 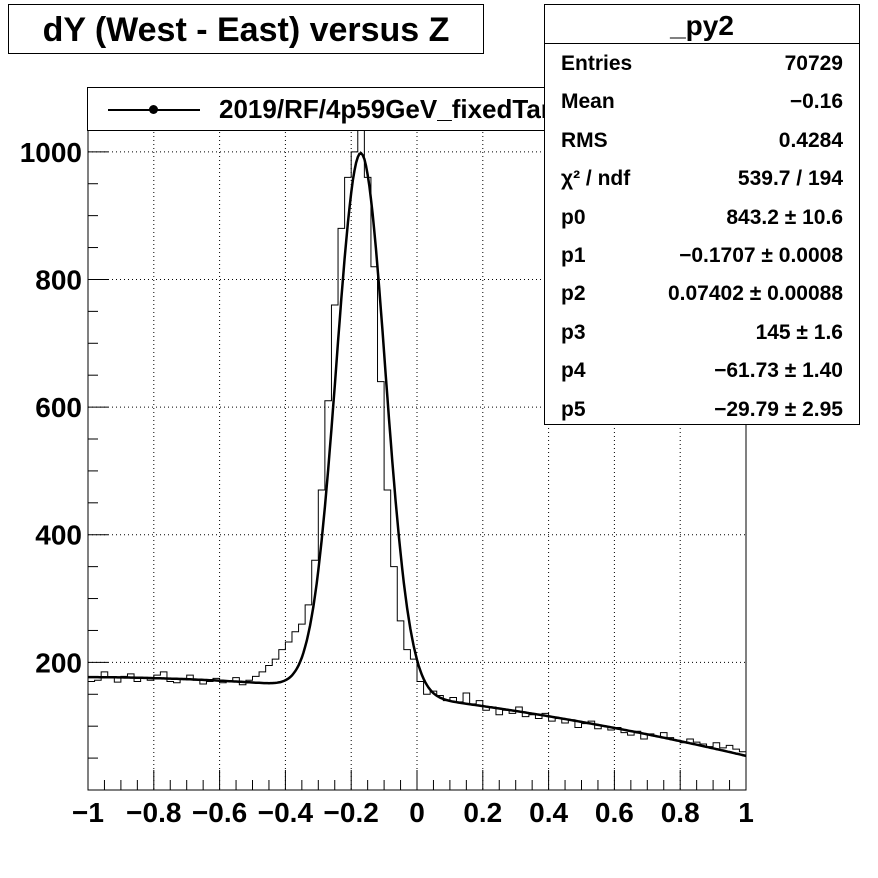 I want to click on x-tick-label: −1, so click(x=88, y=812).